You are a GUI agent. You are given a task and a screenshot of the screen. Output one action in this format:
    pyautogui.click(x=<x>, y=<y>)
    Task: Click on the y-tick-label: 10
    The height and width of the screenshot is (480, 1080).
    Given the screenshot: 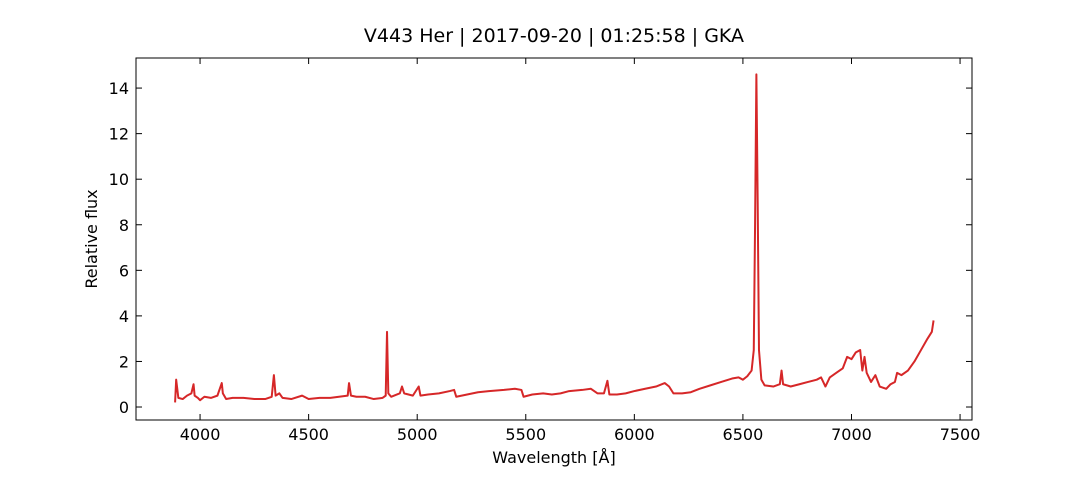 What is the action you would take?
    pyautogui.click(x=119, y=179)
    